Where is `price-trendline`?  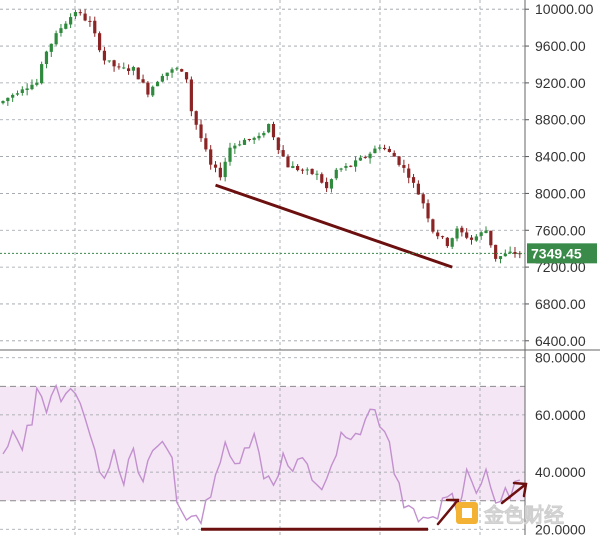
price-trendline is located at coordinates (334, 226).